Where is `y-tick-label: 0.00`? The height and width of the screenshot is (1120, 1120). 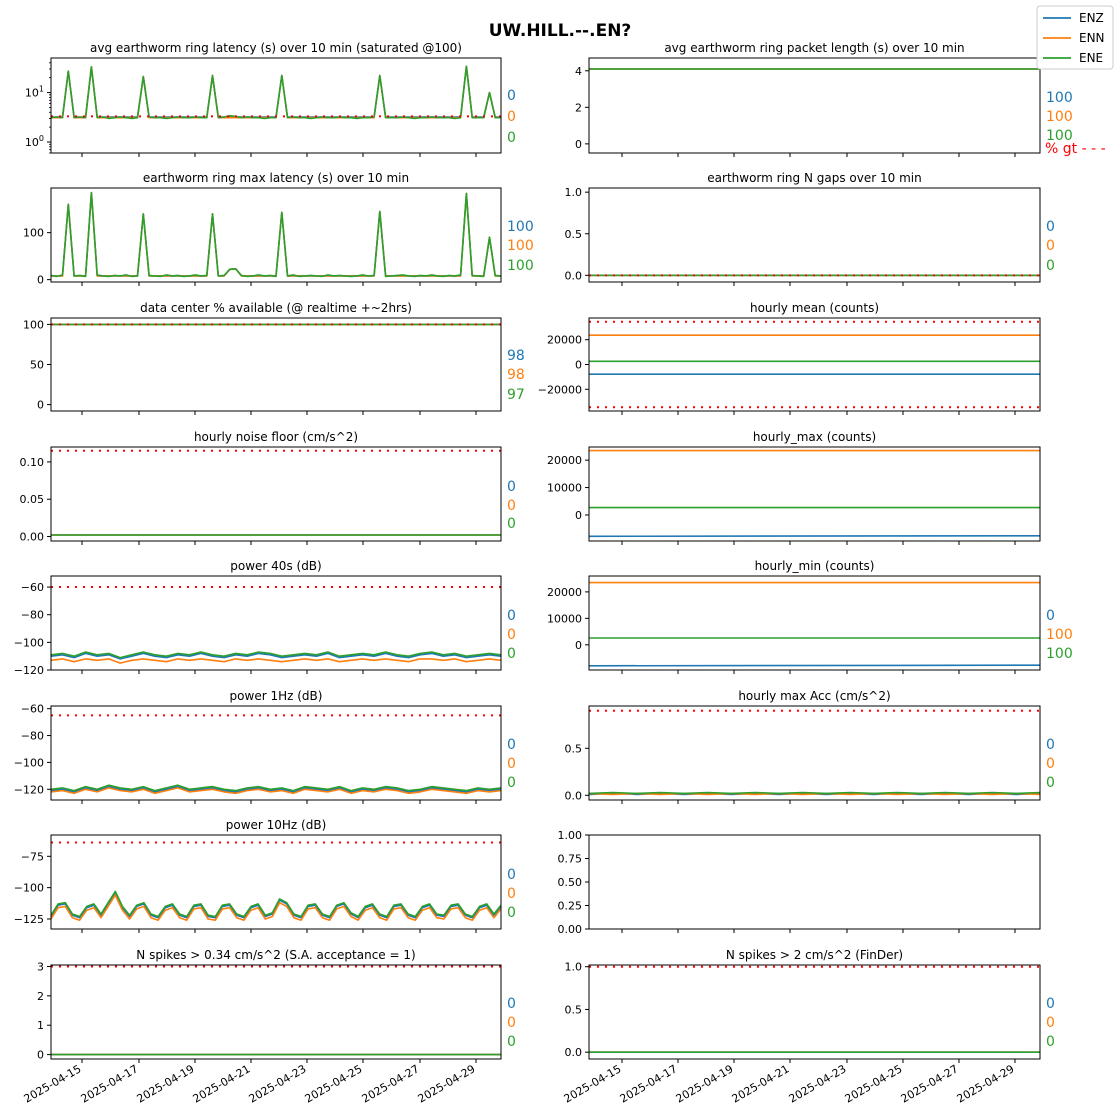
y-tick-label: 0.00 is located at coordinates (32, 537).